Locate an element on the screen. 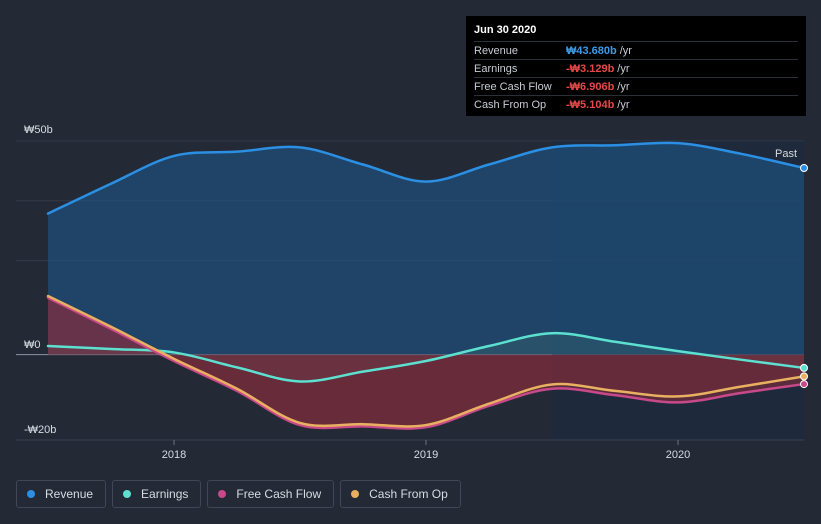 This screenshot has width=821, height=524. legend-item-cash-from-op: Cash From Op is located at coordinates (400, 494).